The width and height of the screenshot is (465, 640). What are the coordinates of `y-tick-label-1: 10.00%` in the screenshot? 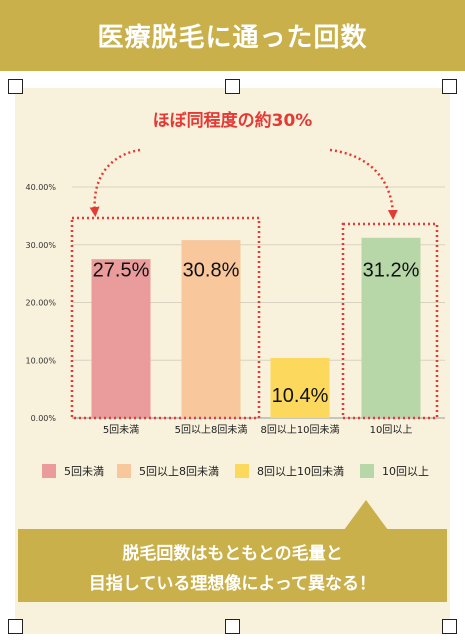 It's located at (40, 360).